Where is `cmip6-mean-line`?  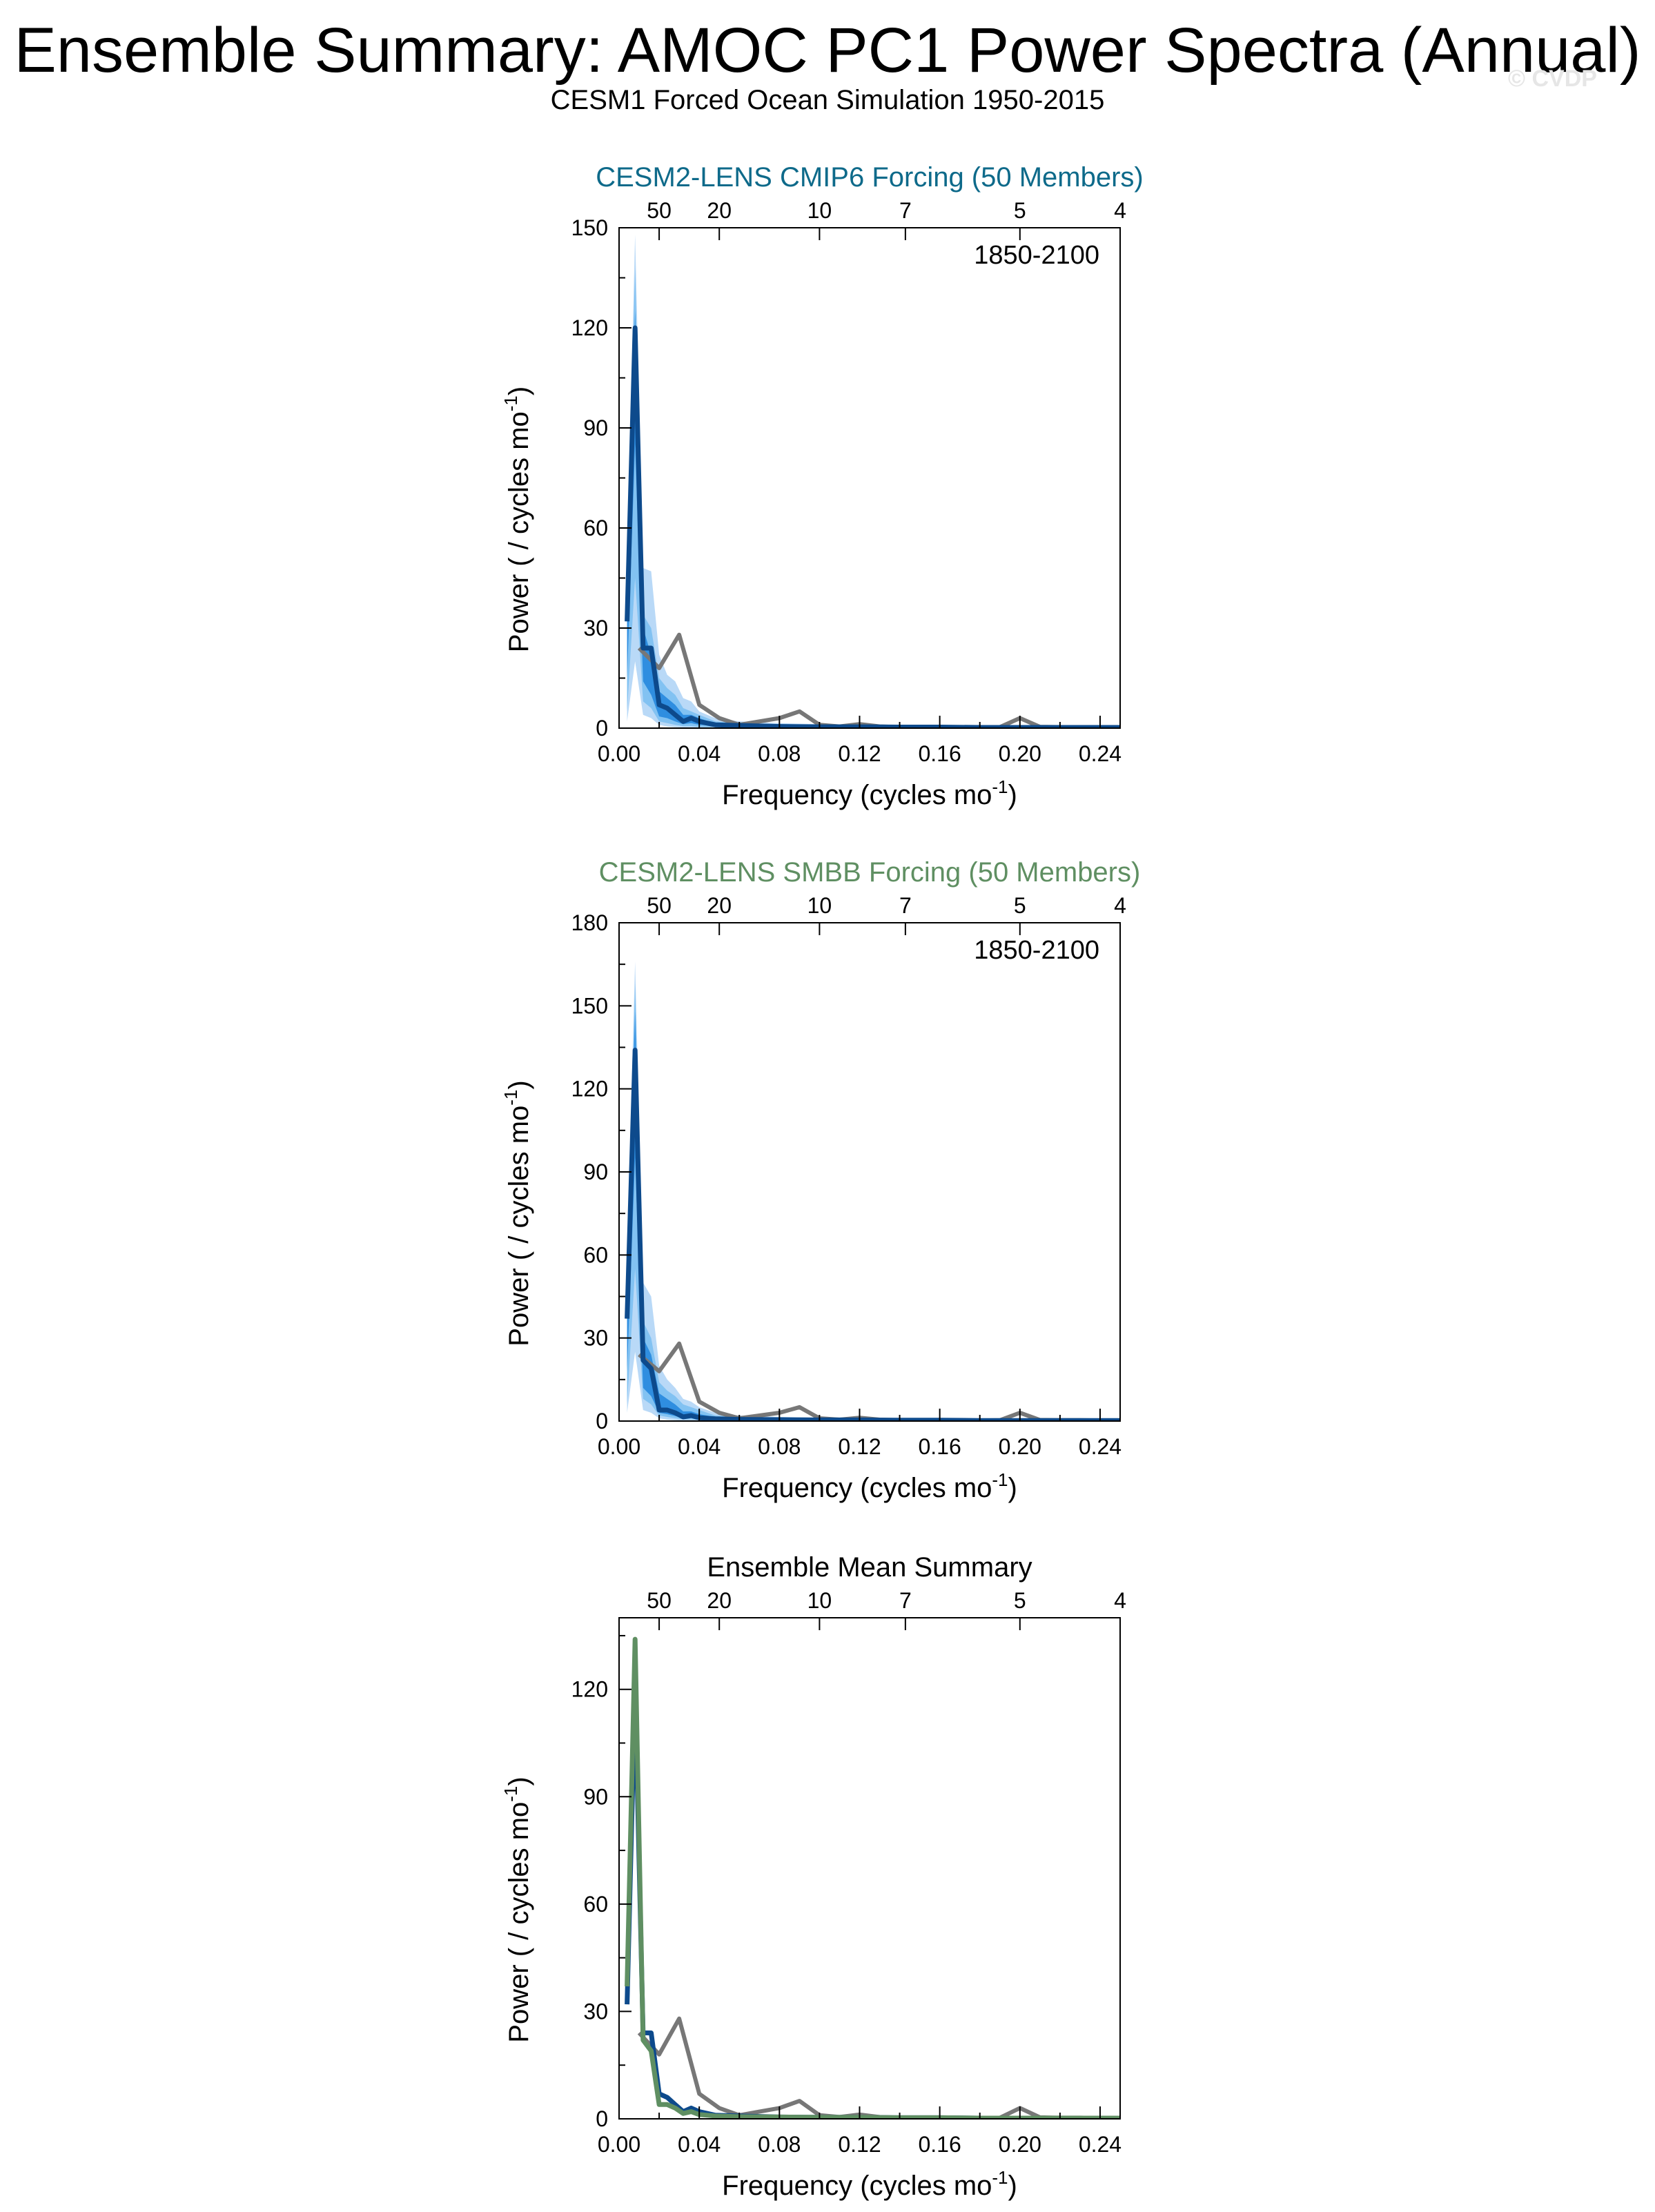
cmip6-mean-line is located at coordinates (872, 1903).